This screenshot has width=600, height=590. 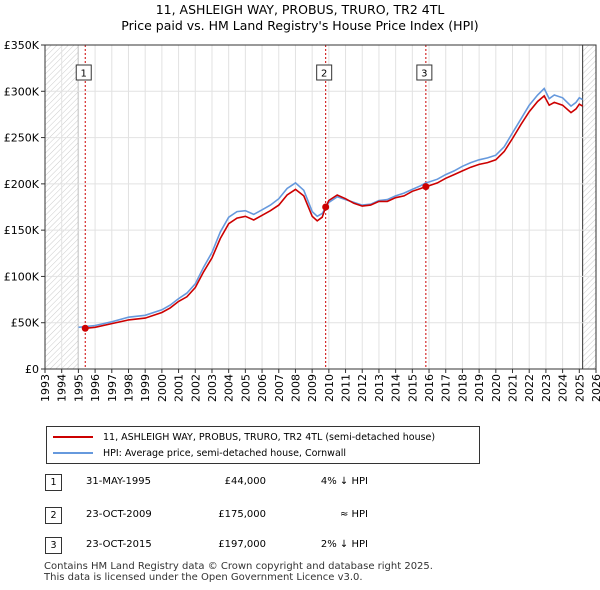 I want to click on x-tick-label: 2011, so click(x=346, y=388).